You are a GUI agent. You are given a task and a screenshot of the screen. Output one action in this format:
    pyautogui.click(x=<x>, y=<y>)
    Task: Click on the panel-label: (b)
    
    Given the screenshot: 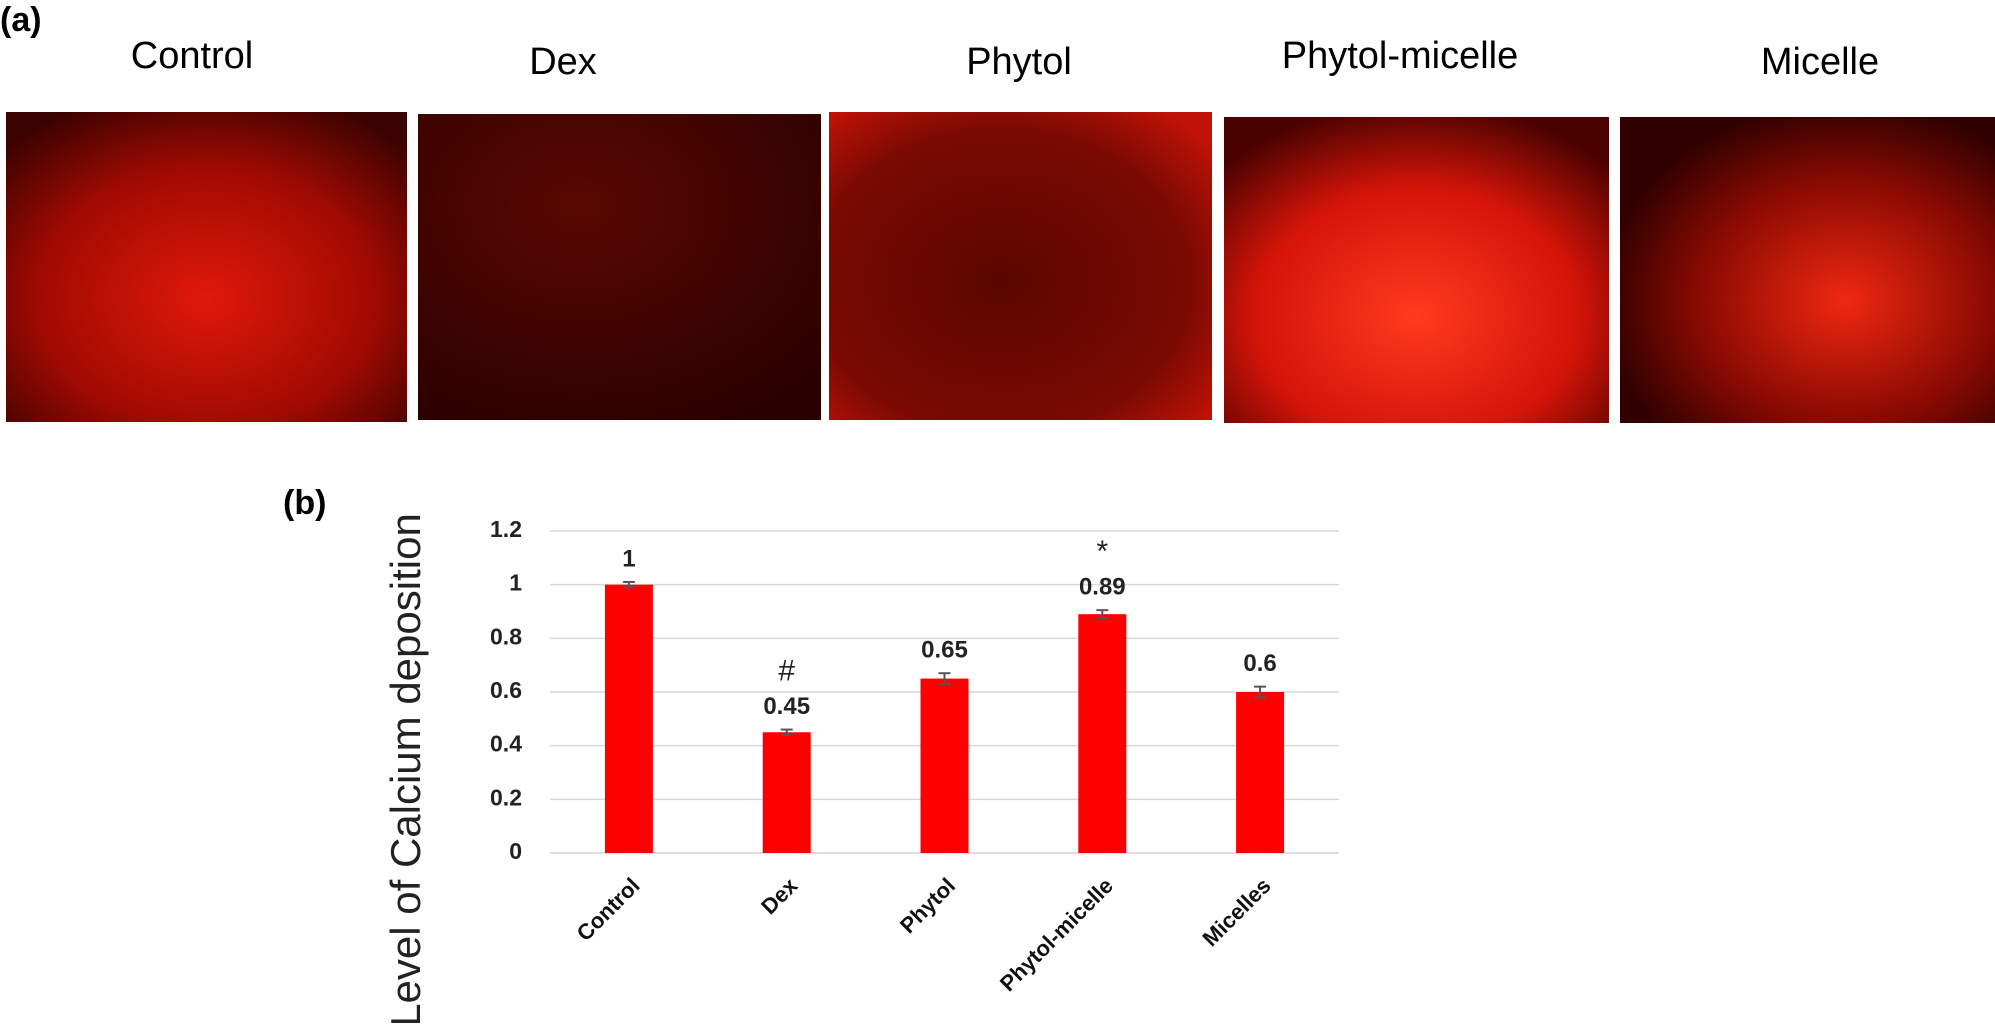 What is the action you would take?
    pyautogui.click(x=304, y=503)
    